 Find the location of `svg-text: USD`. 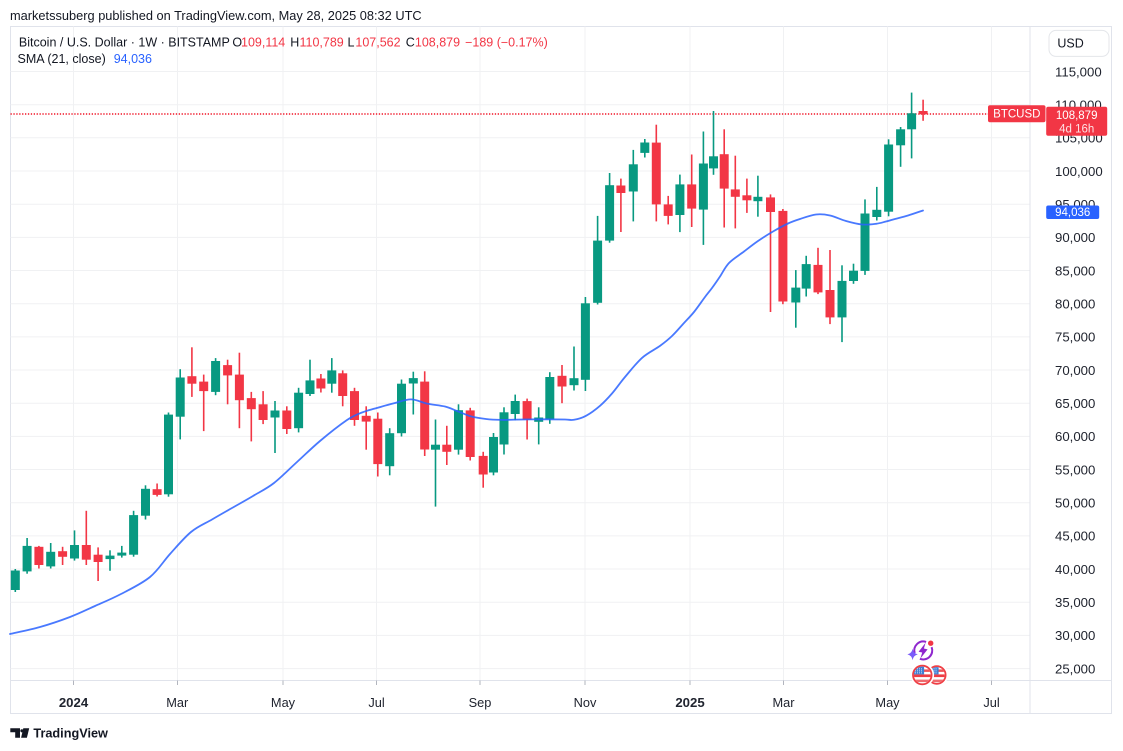

svg-text: USD is located at coordinates (1070, 44).